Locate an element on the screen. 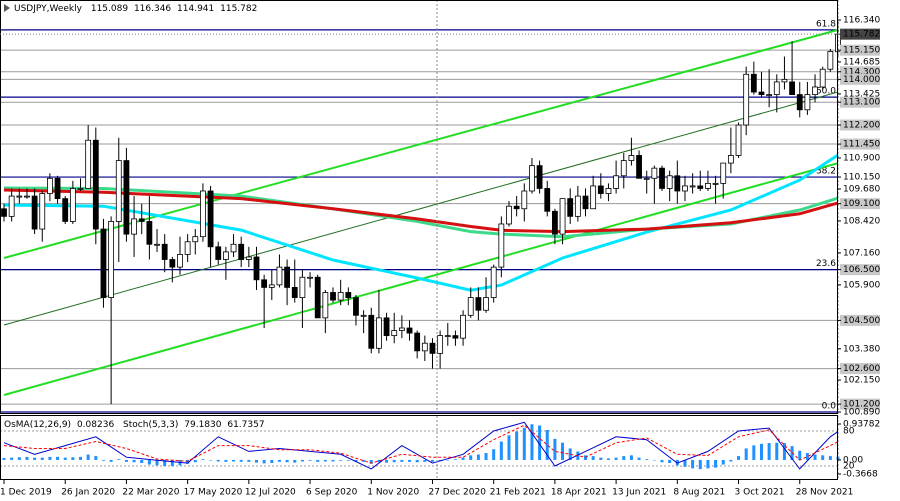 The width and height of the screenshot is (900, 501). y-tick-label: 0.93782 is located at coordinates (861, 424).